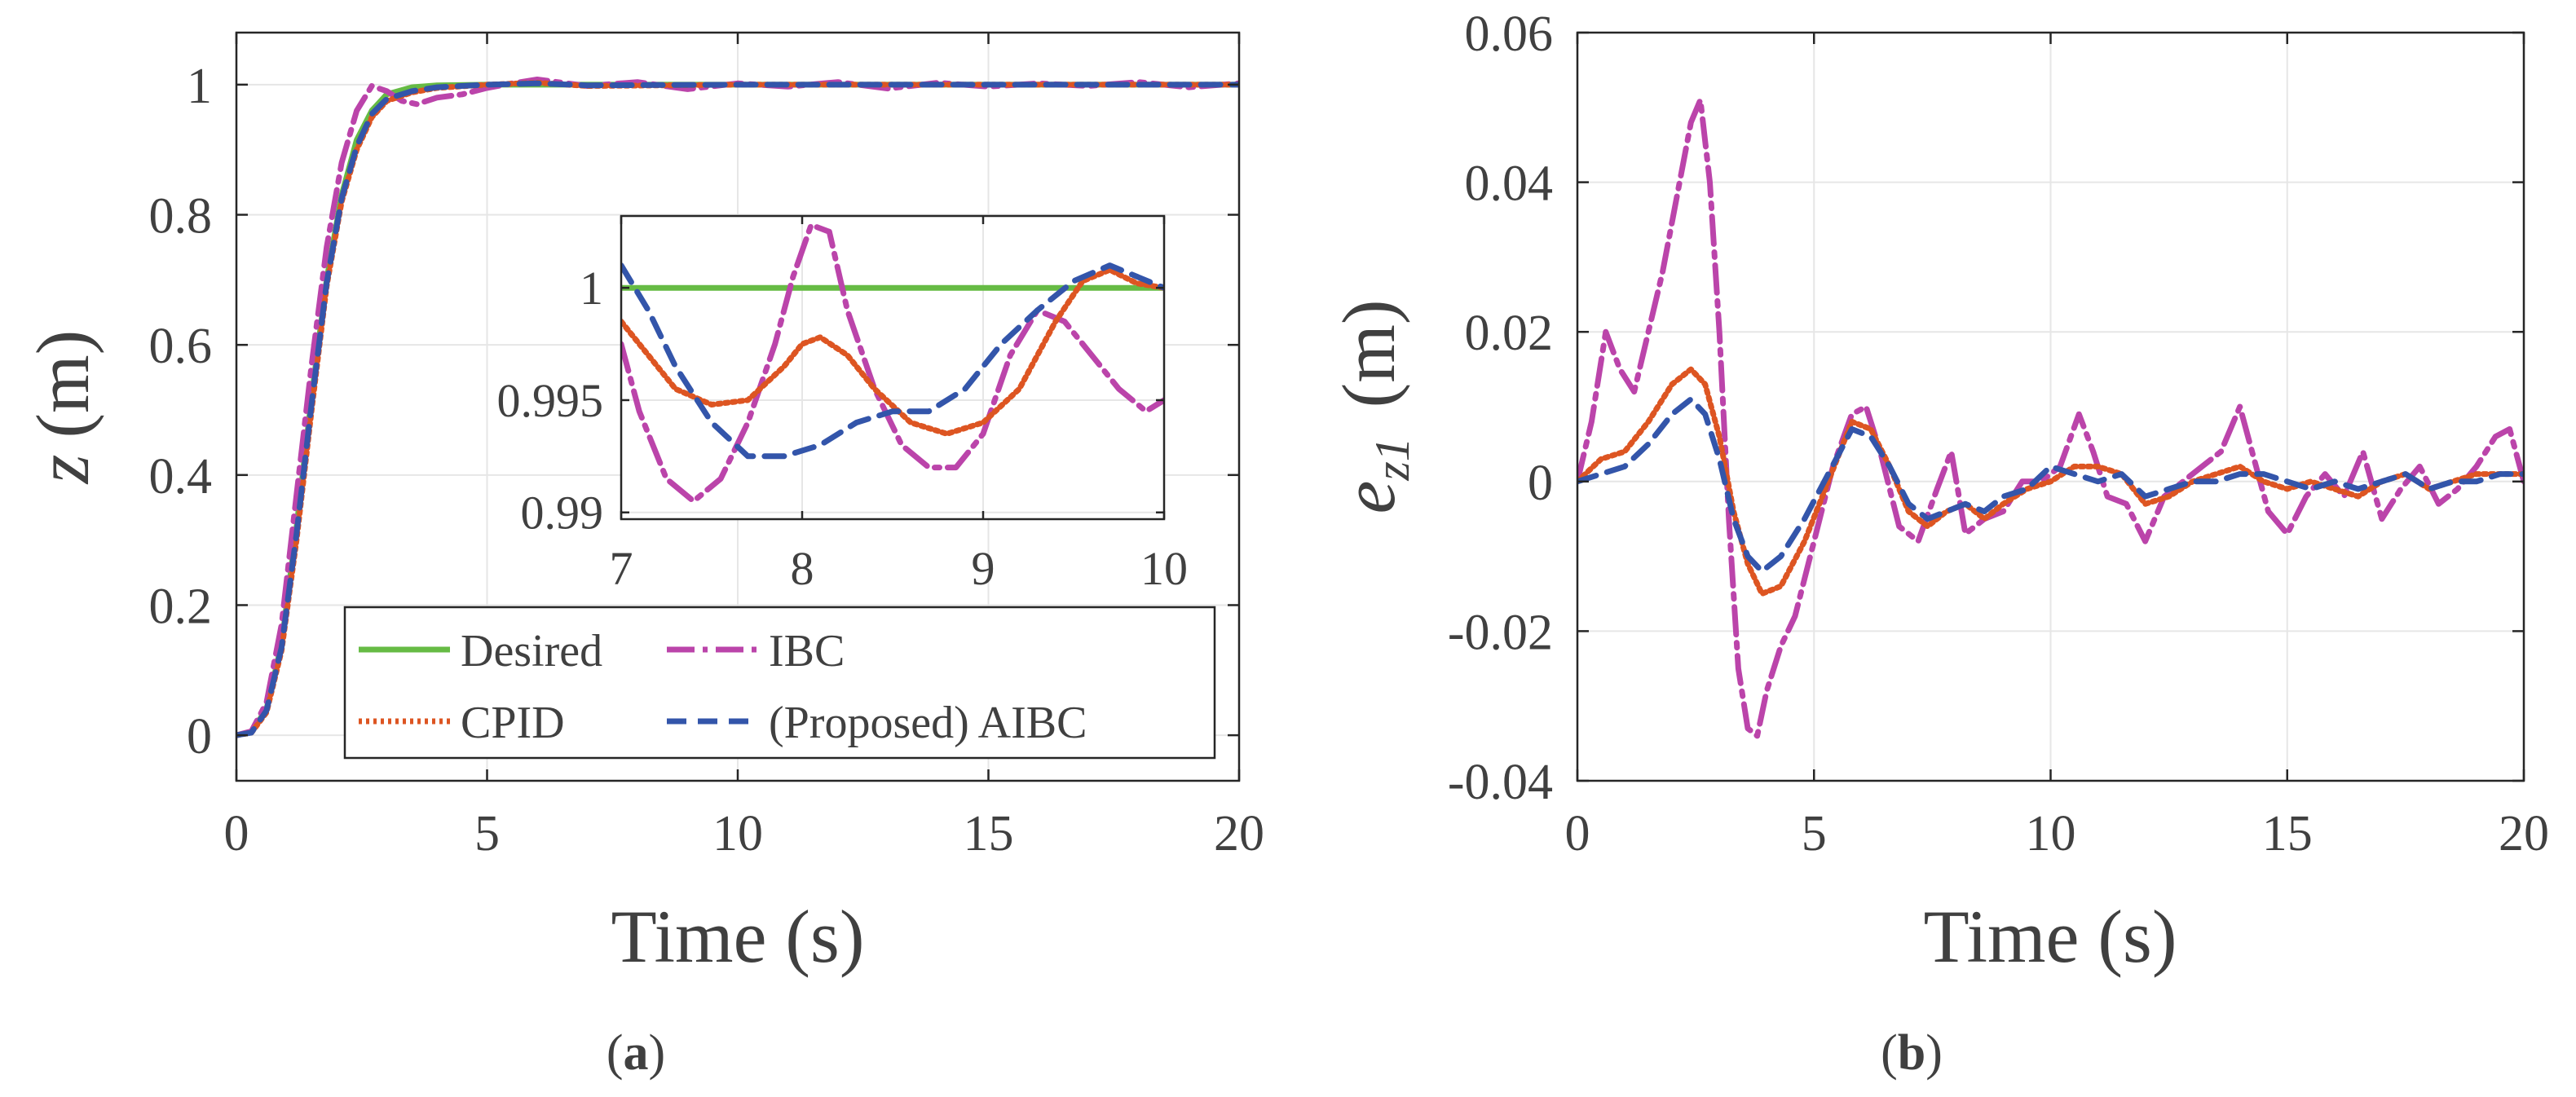 The height and width of the screenshot is (1097, 2576). I want to click on inset-axes-frame, so click(893, 367).